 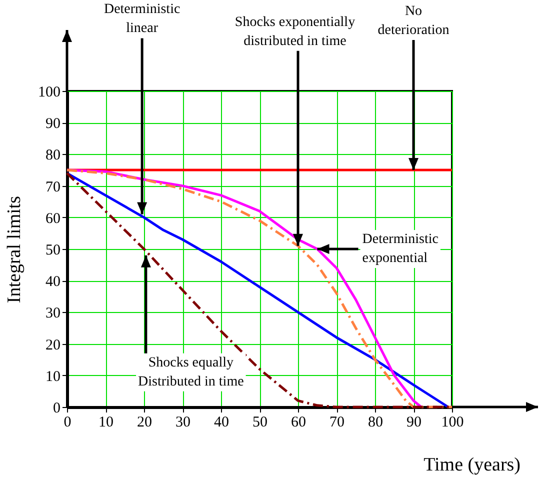 I want to click on y-tick-label: 50, so click(x=53, y=250).